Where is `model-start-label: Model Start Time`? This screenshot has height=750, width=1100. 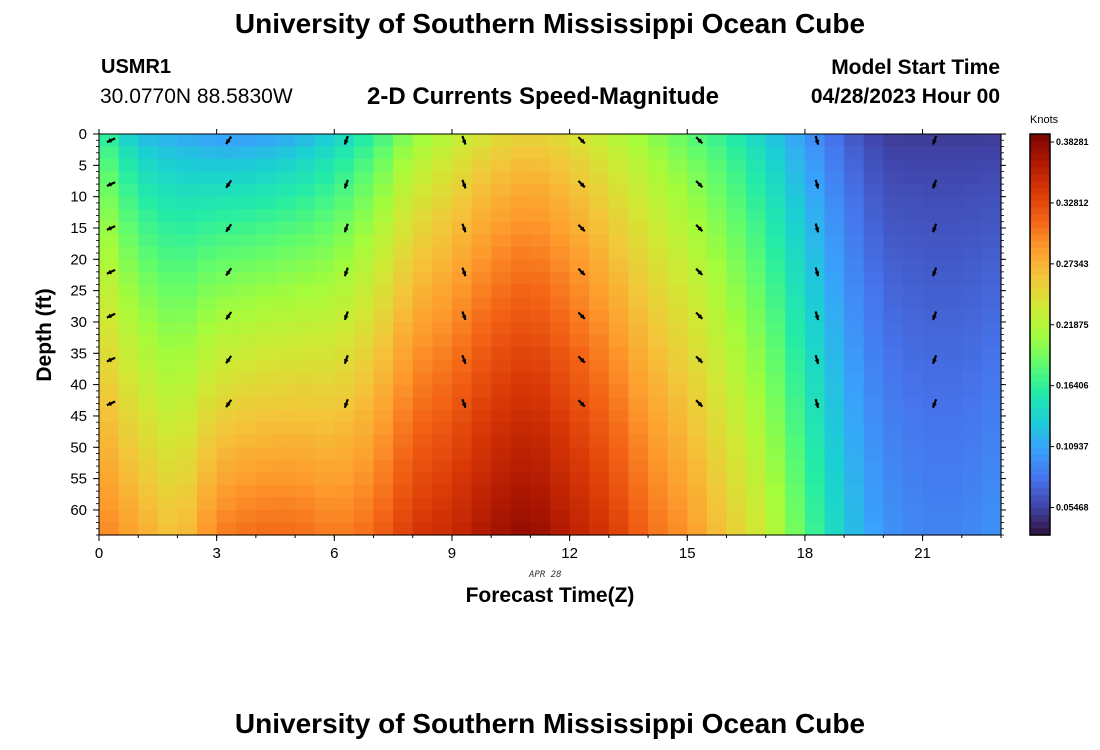 model-start-label: Model Start Time is located at coordinates (915, 67).